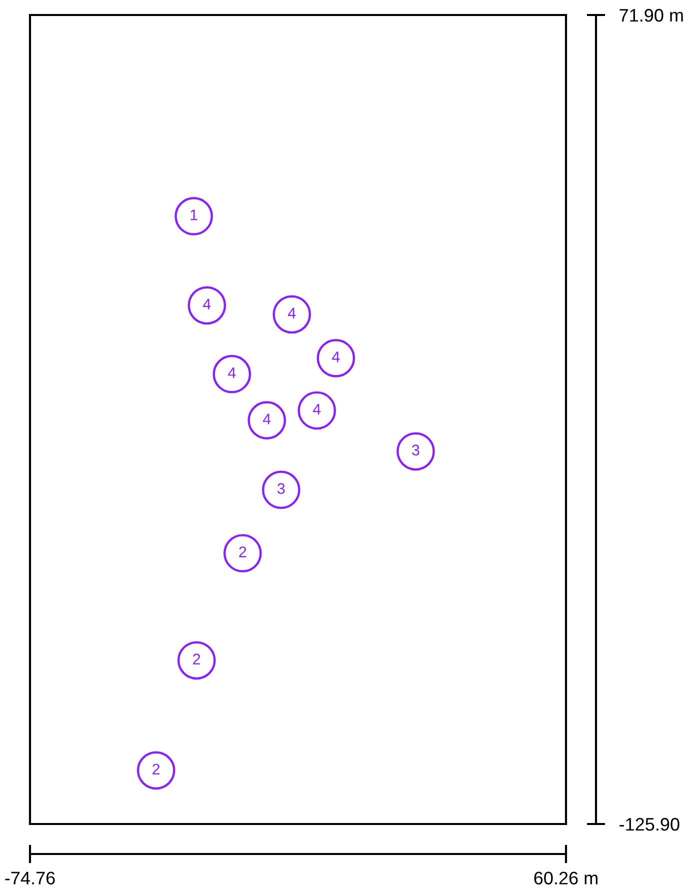 This screenshot has width=697, height=895. What do you see at coordinates (566, 878) in the screenshot?
I see `x-tick-label: 60.26 m` at bounding box center [566, 878].